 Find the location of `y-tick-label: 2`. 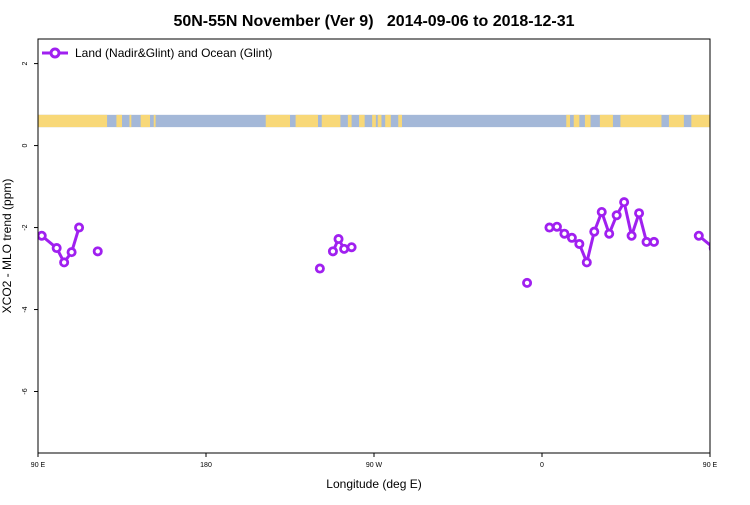

y-tick-label: 2 is located at coordinates (25, 64).